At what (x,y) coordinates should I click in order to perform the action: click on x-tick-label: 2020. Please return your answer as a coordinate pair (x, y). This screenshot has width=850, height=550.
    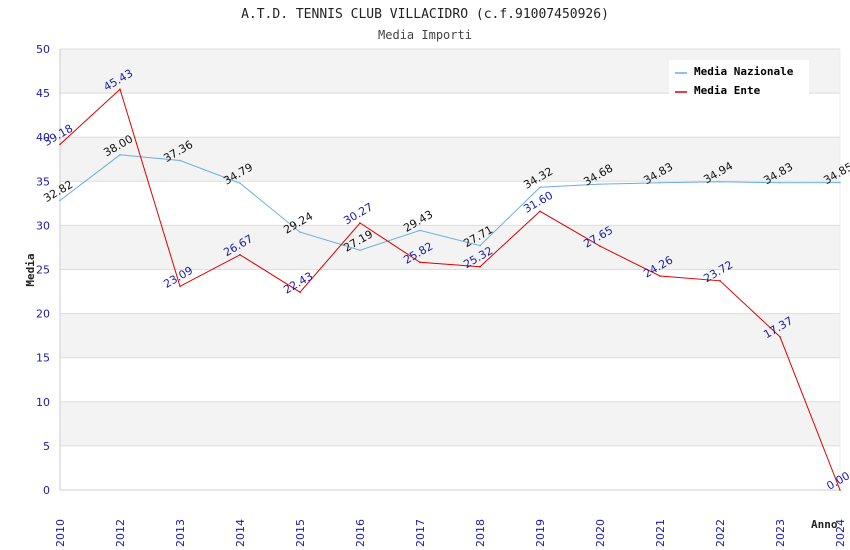
    Looking at the image, I should click on (600, 533).